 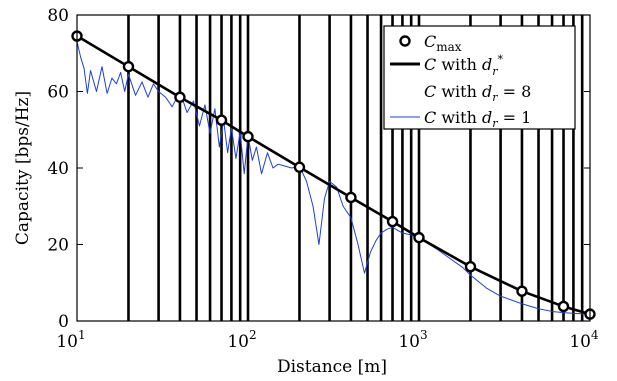 I want to click on x-tick-label: 10⁴, so click(x=584, y=340).